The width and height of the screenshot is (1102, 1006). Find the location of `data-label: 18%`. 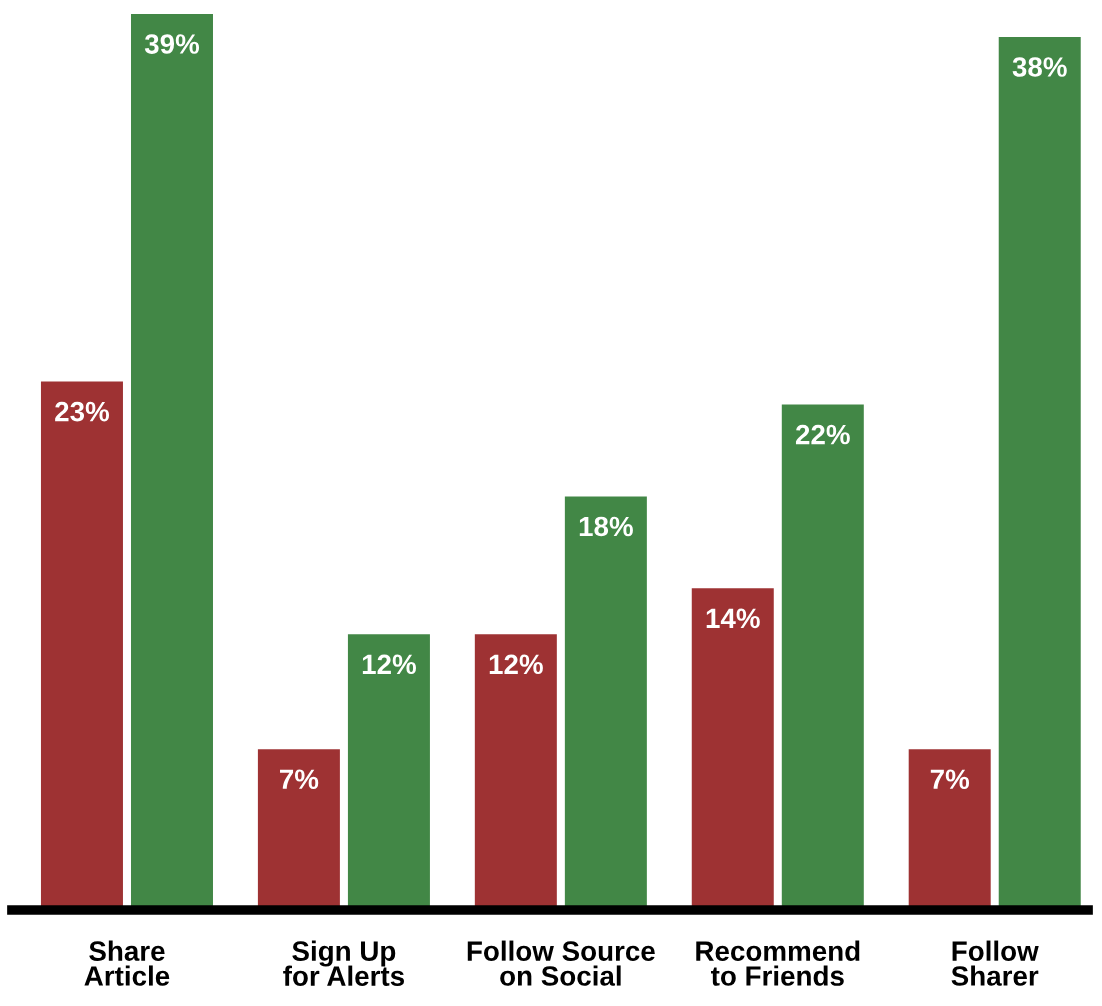

data-label: 18% is located at coordinates (606, 526).